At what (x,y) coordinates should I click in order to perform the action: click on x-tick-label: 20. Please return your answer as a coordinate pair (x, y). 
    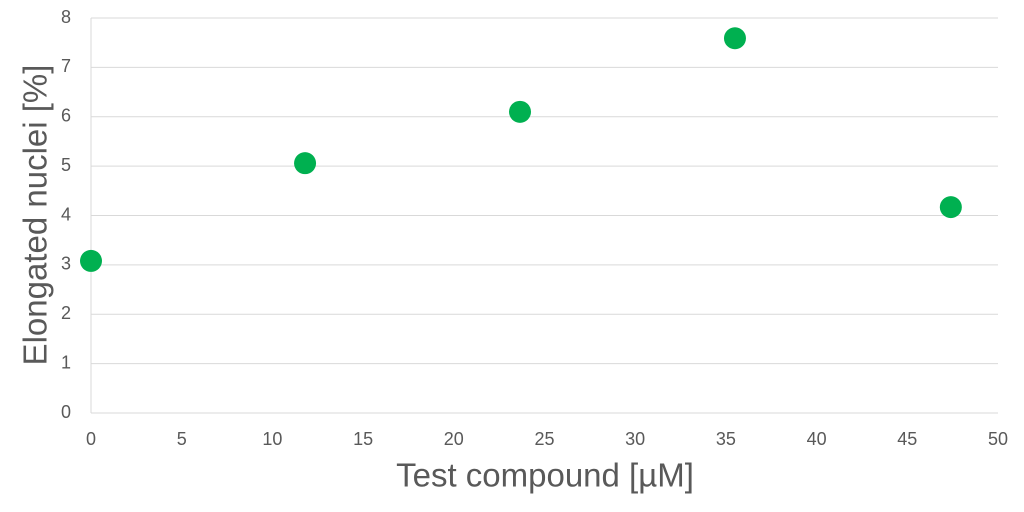
    Looking at the image, I should click on (454, 439).